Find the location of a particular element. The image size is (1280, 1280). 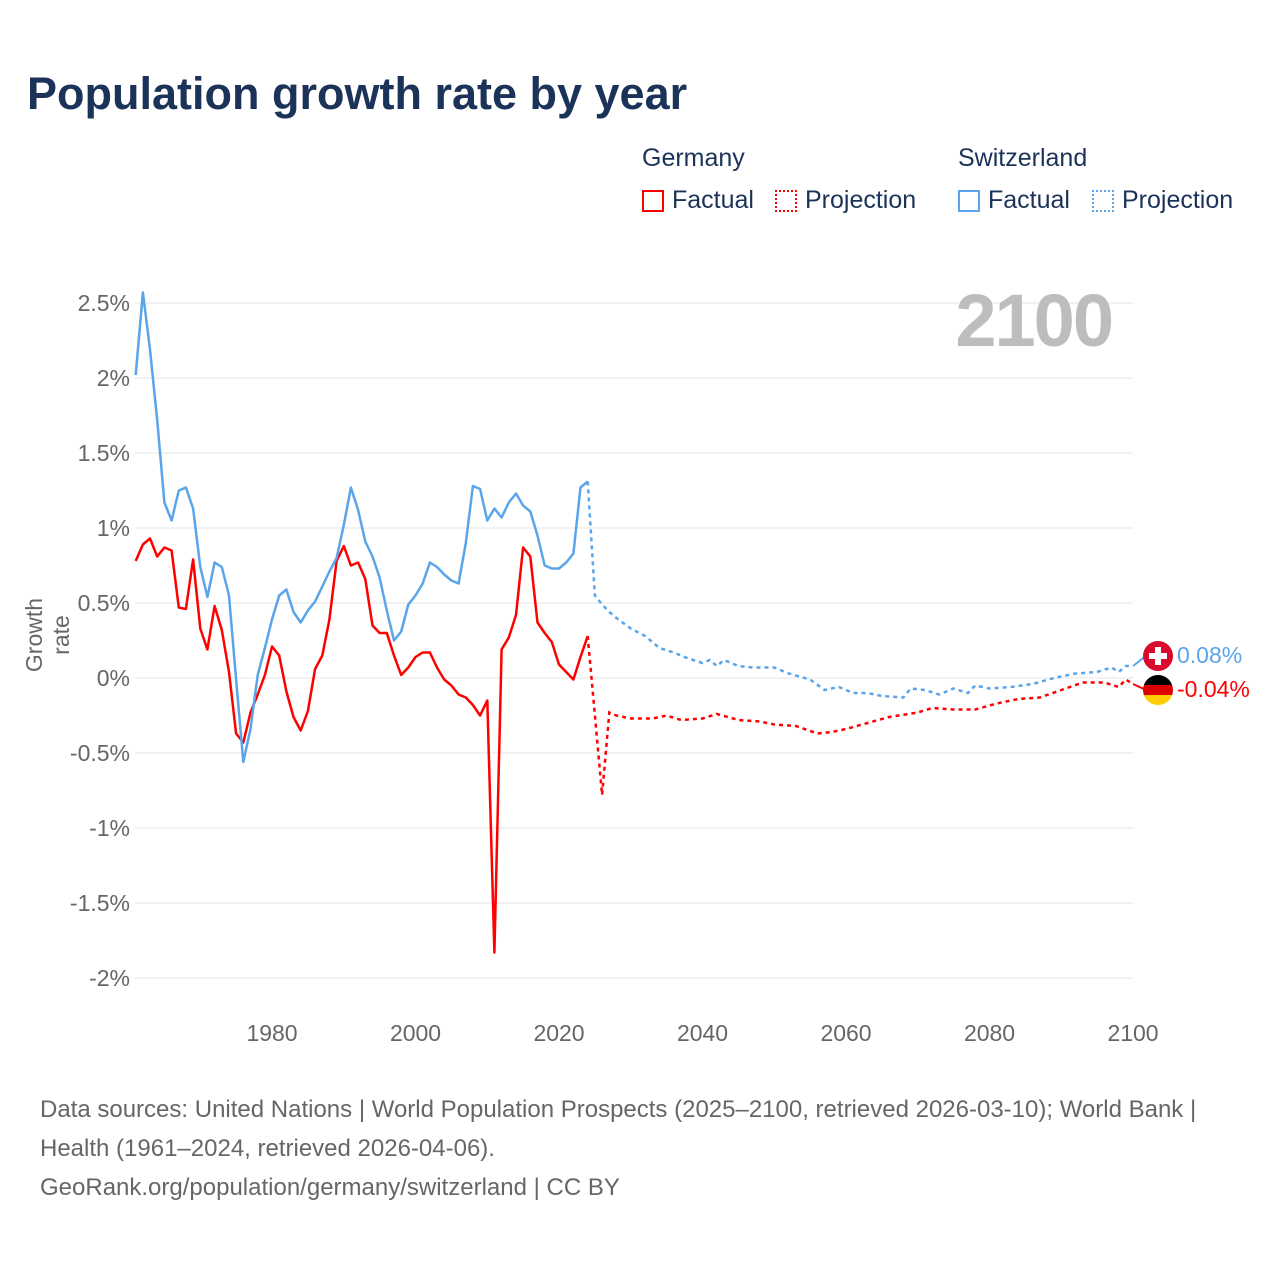

end-label-switzerland: 0.08% is located at coordinates (1210, 655).